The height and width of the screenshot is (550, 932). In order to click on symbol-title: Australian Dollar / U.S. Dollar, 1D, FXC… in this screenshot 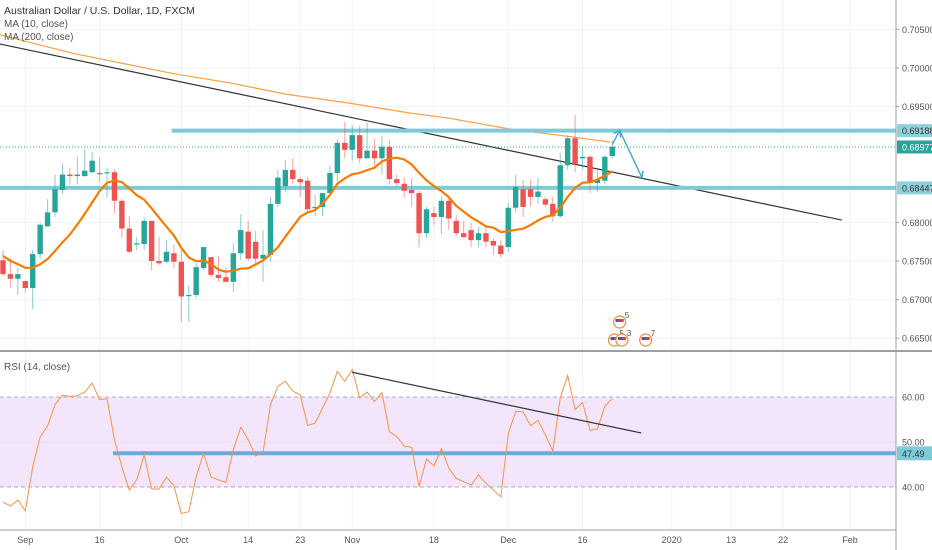, I will do `click(99, 11)`.